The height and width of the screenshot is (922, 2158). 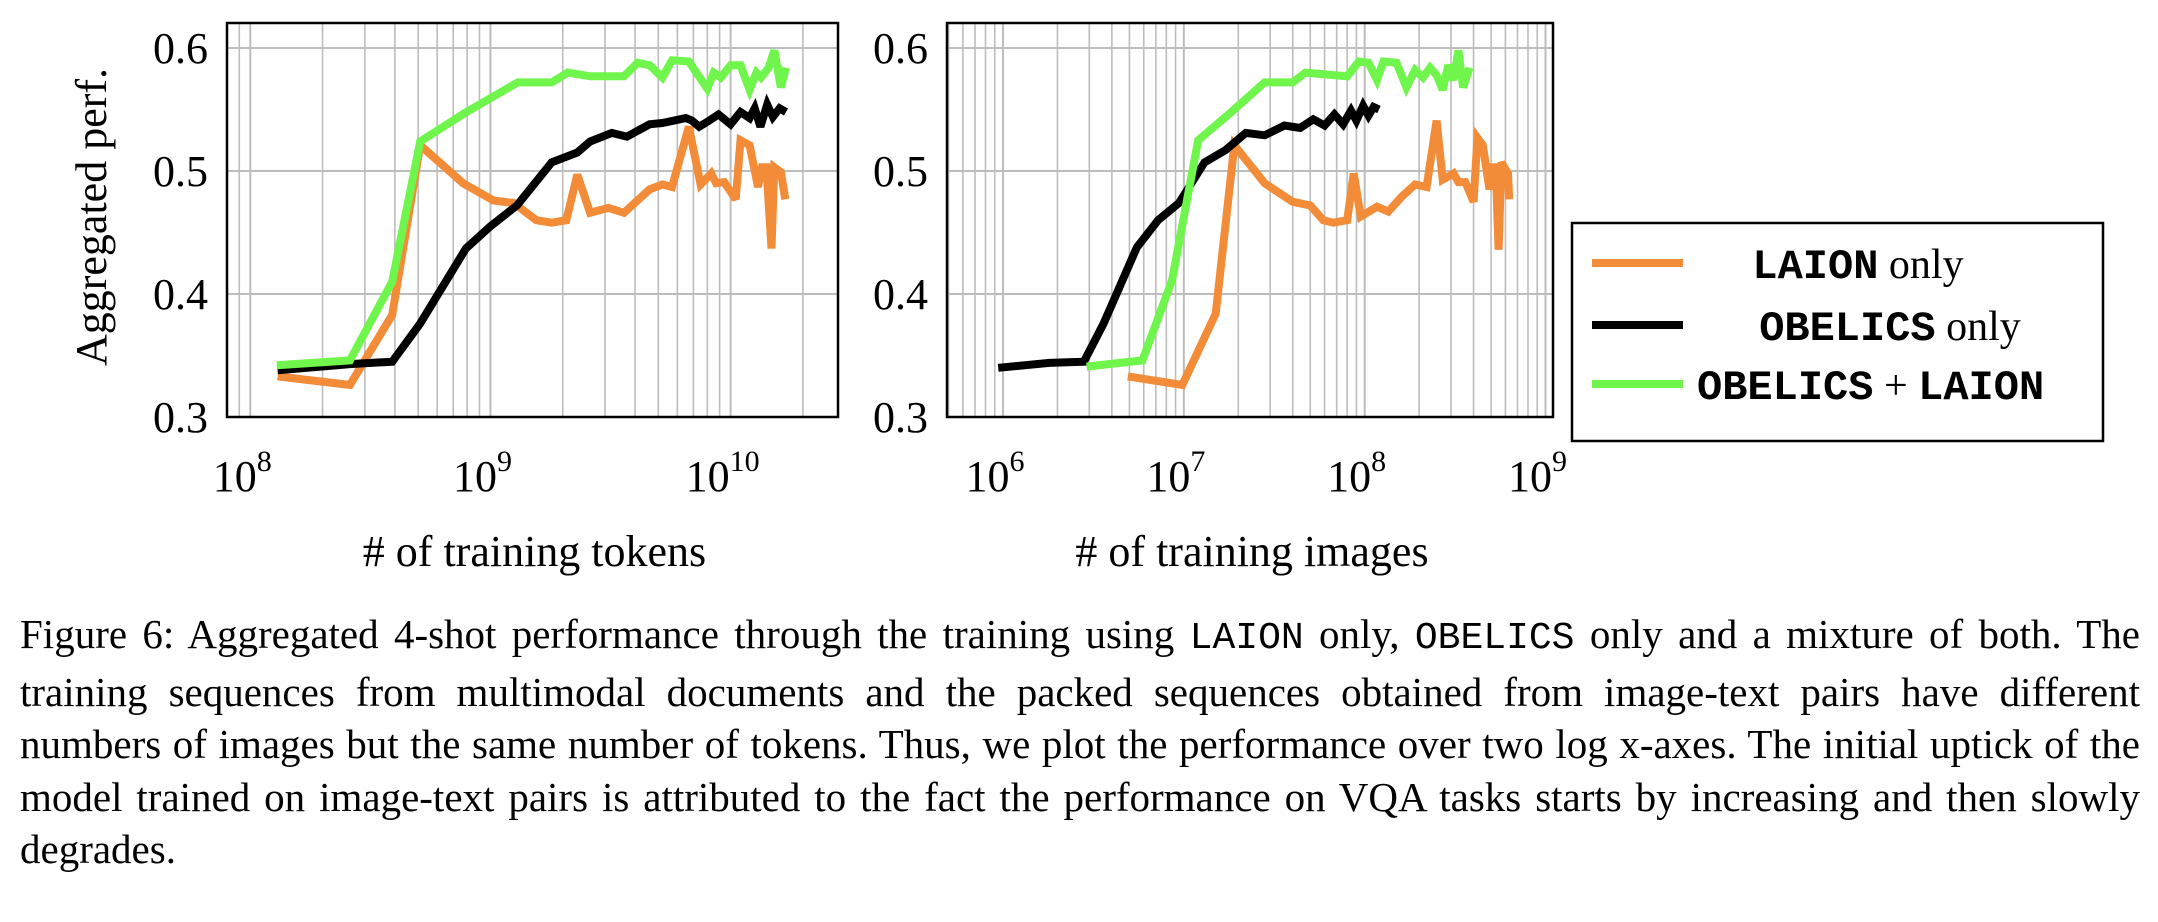 I want to click on tokens-x-axis-label: # of training tokens, so click(x=534, y=551).